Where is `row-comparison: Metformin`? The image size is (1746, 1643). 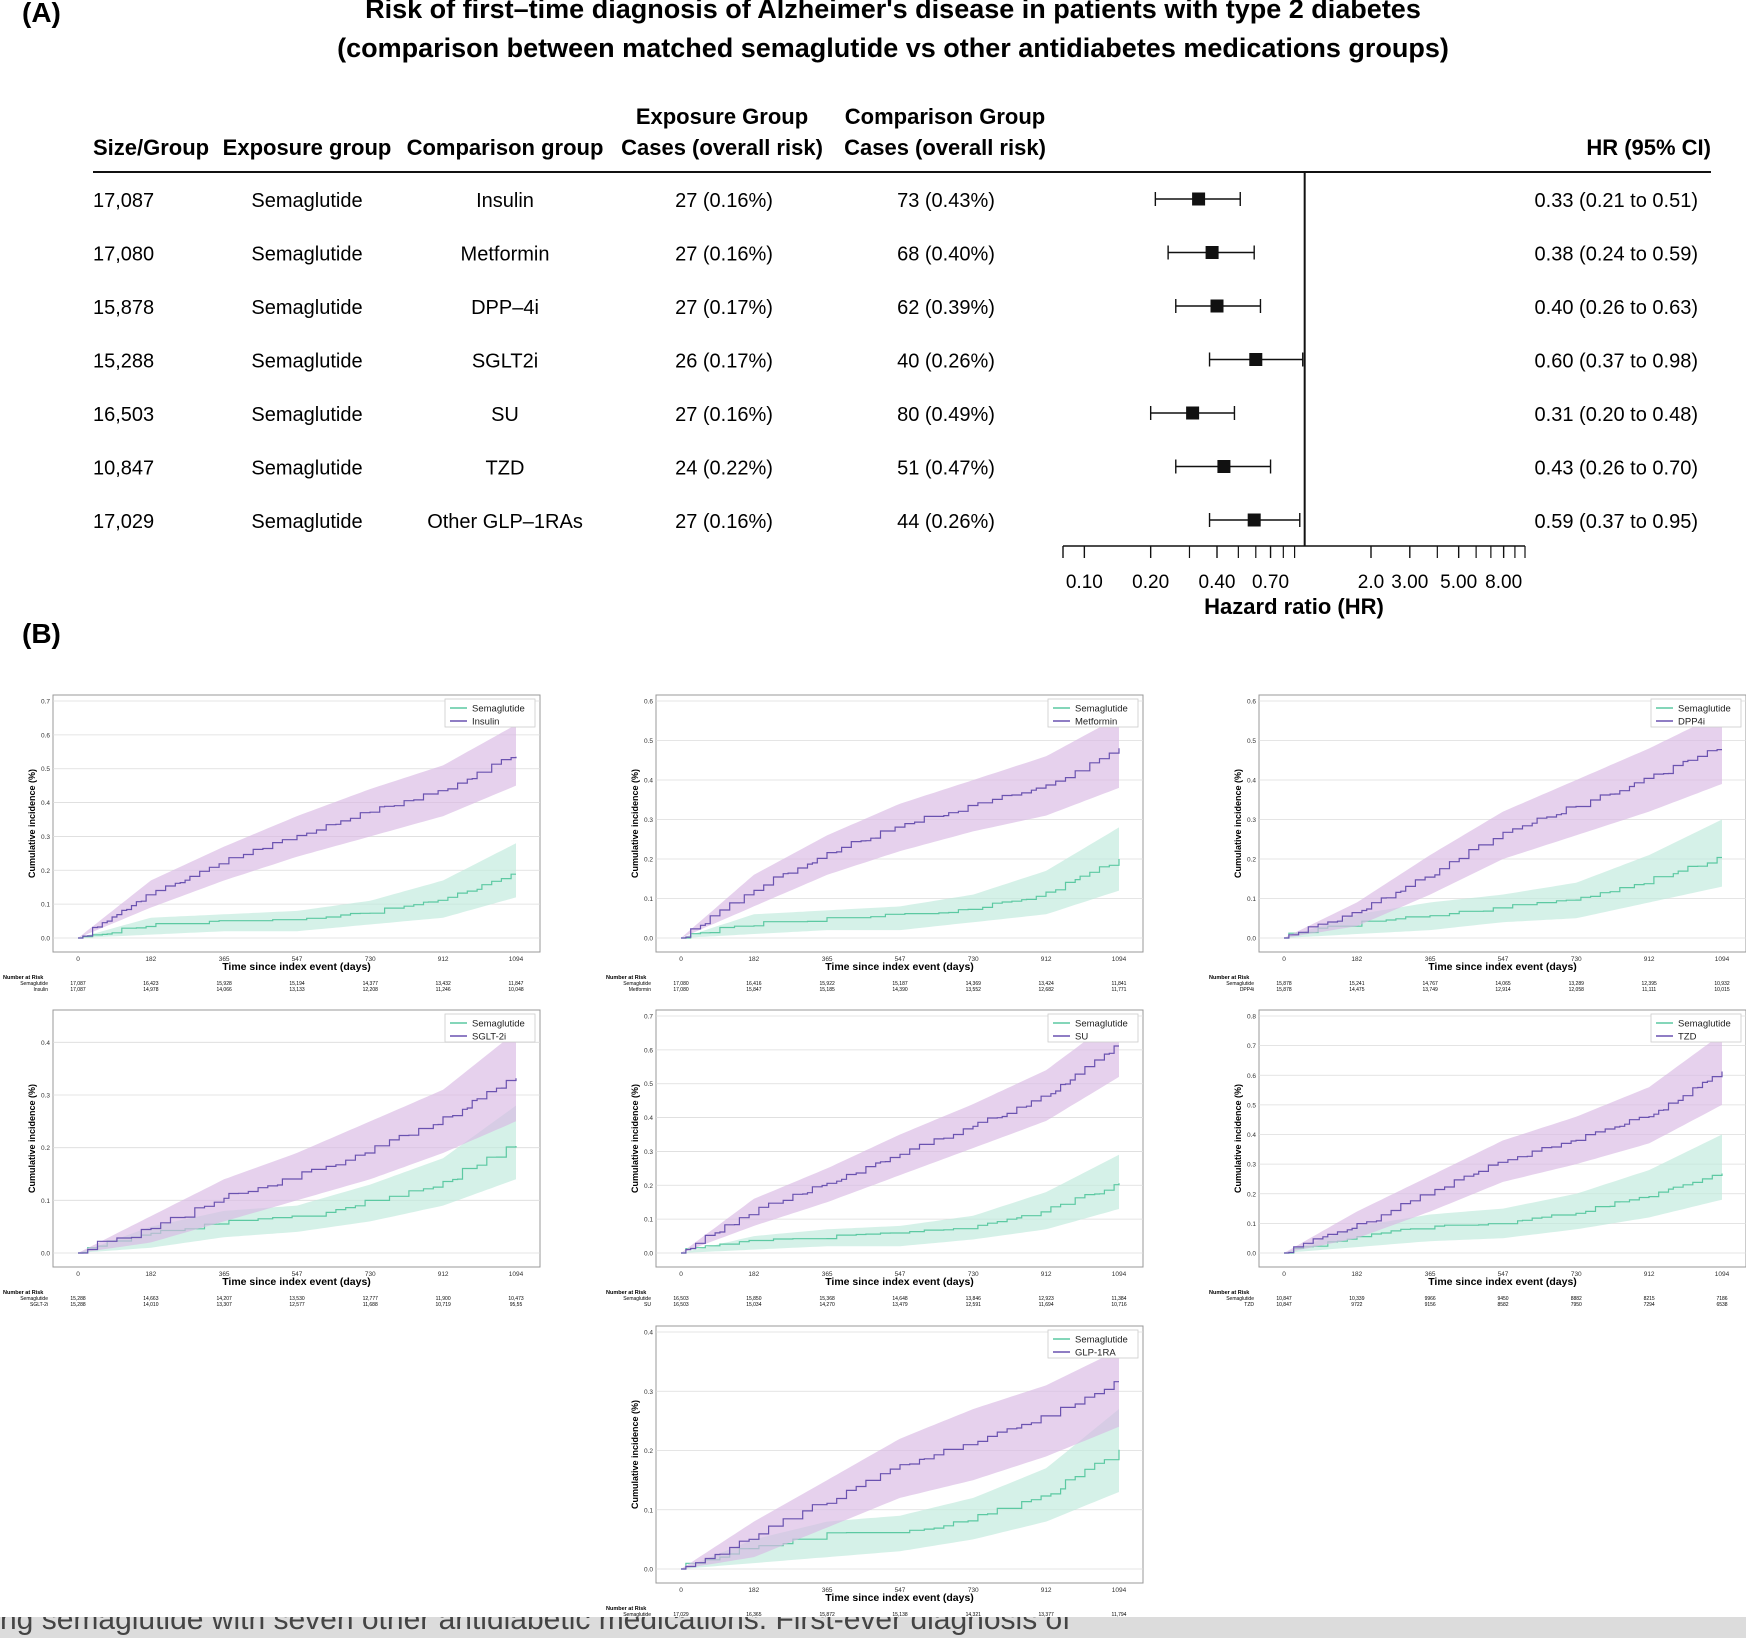 row-comparison: Metformin is located at coordinates (505, 255).